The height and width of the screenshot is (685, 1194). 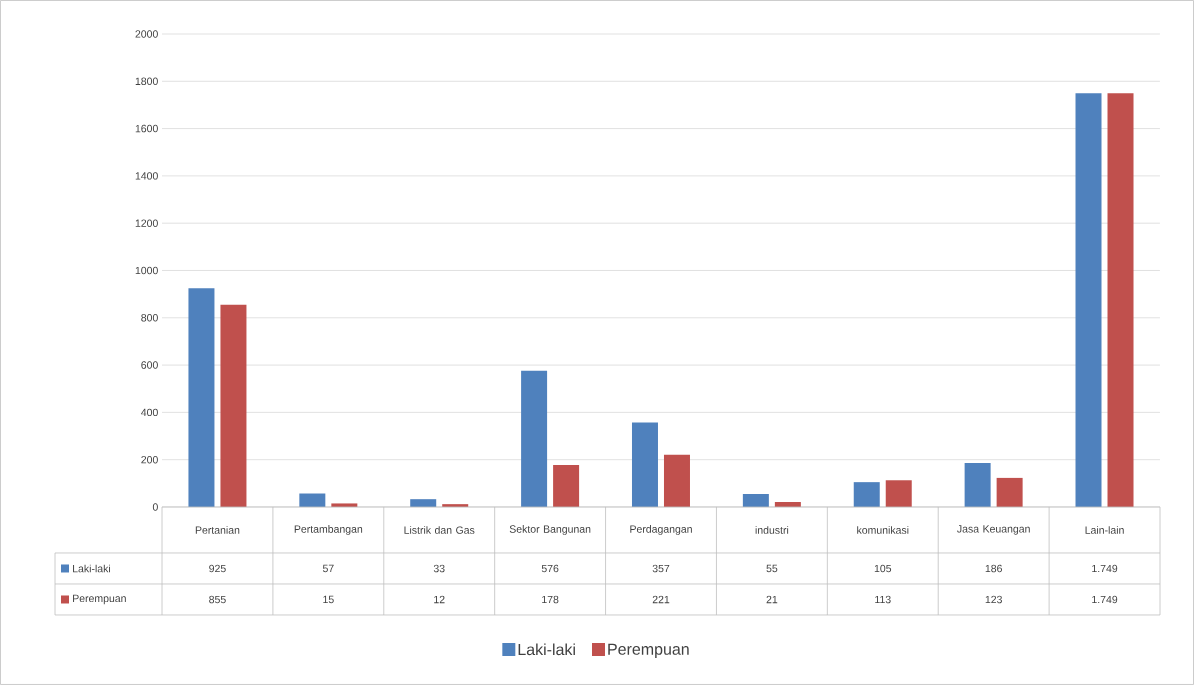 I want to click on data-label: 12, so click(x=439, y=599).